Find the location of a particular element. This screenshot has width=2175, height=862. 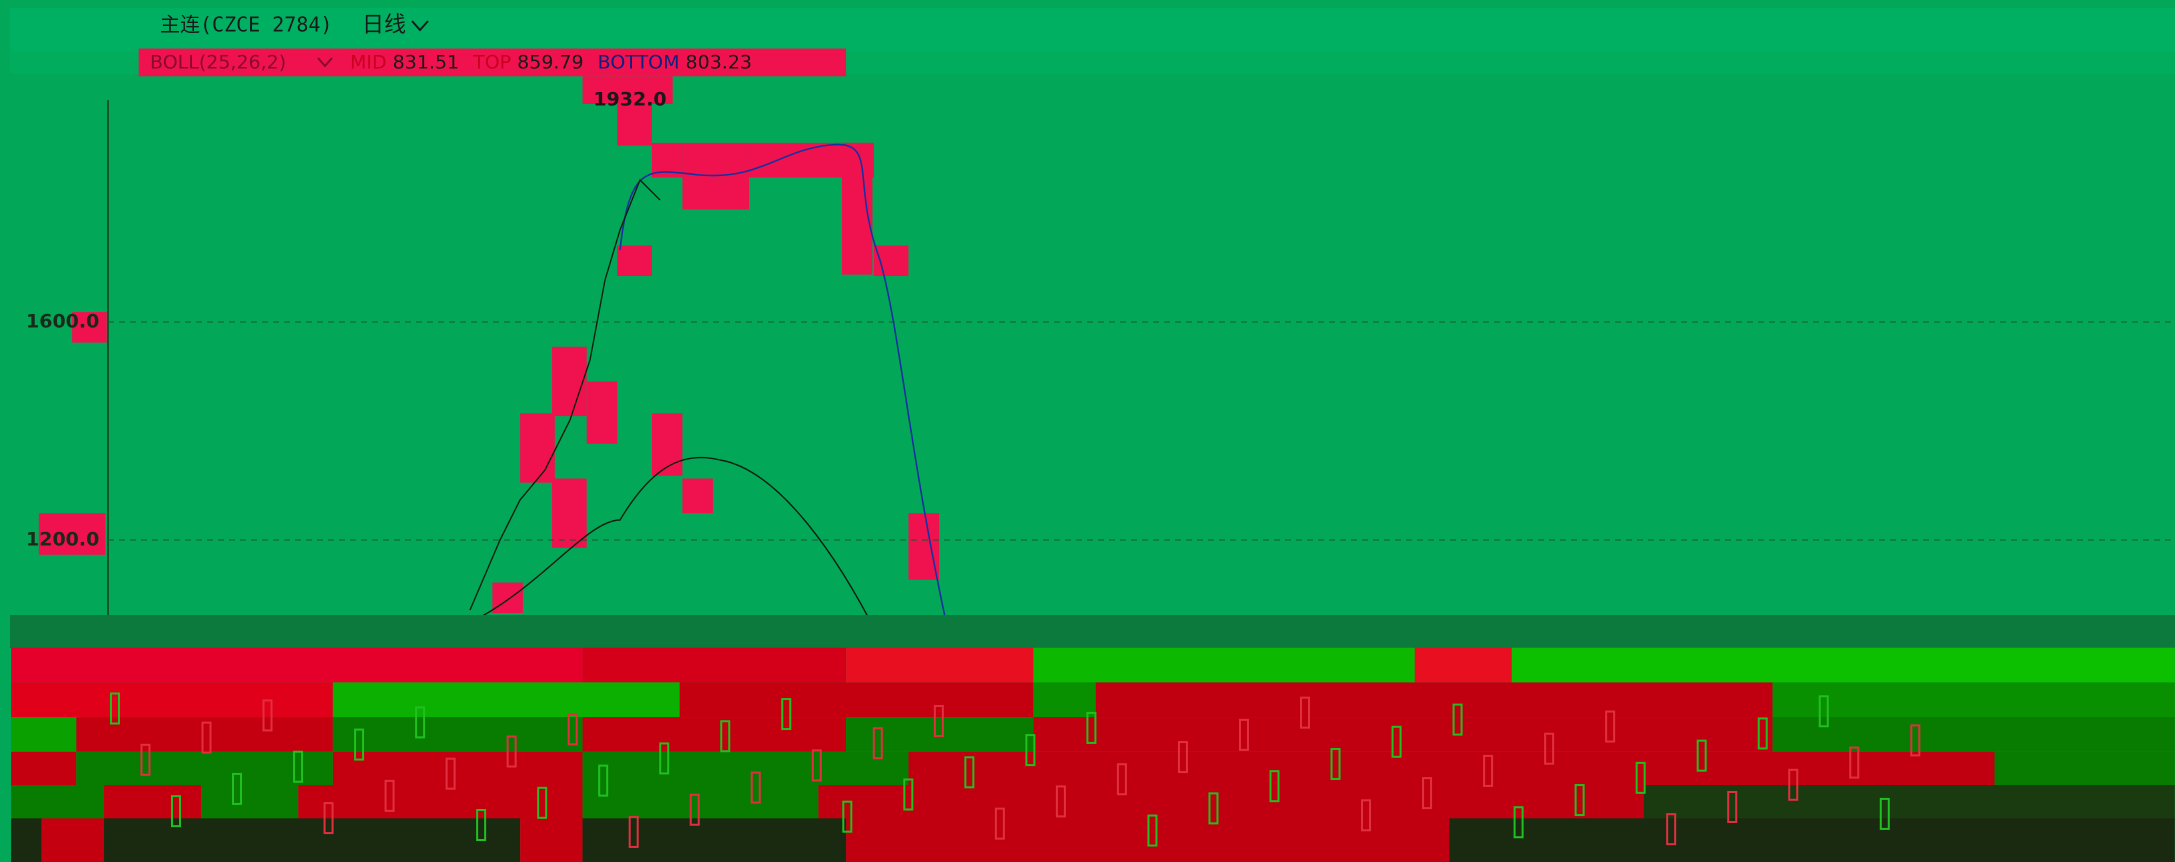

price-line is located at coordinates (565, 394).